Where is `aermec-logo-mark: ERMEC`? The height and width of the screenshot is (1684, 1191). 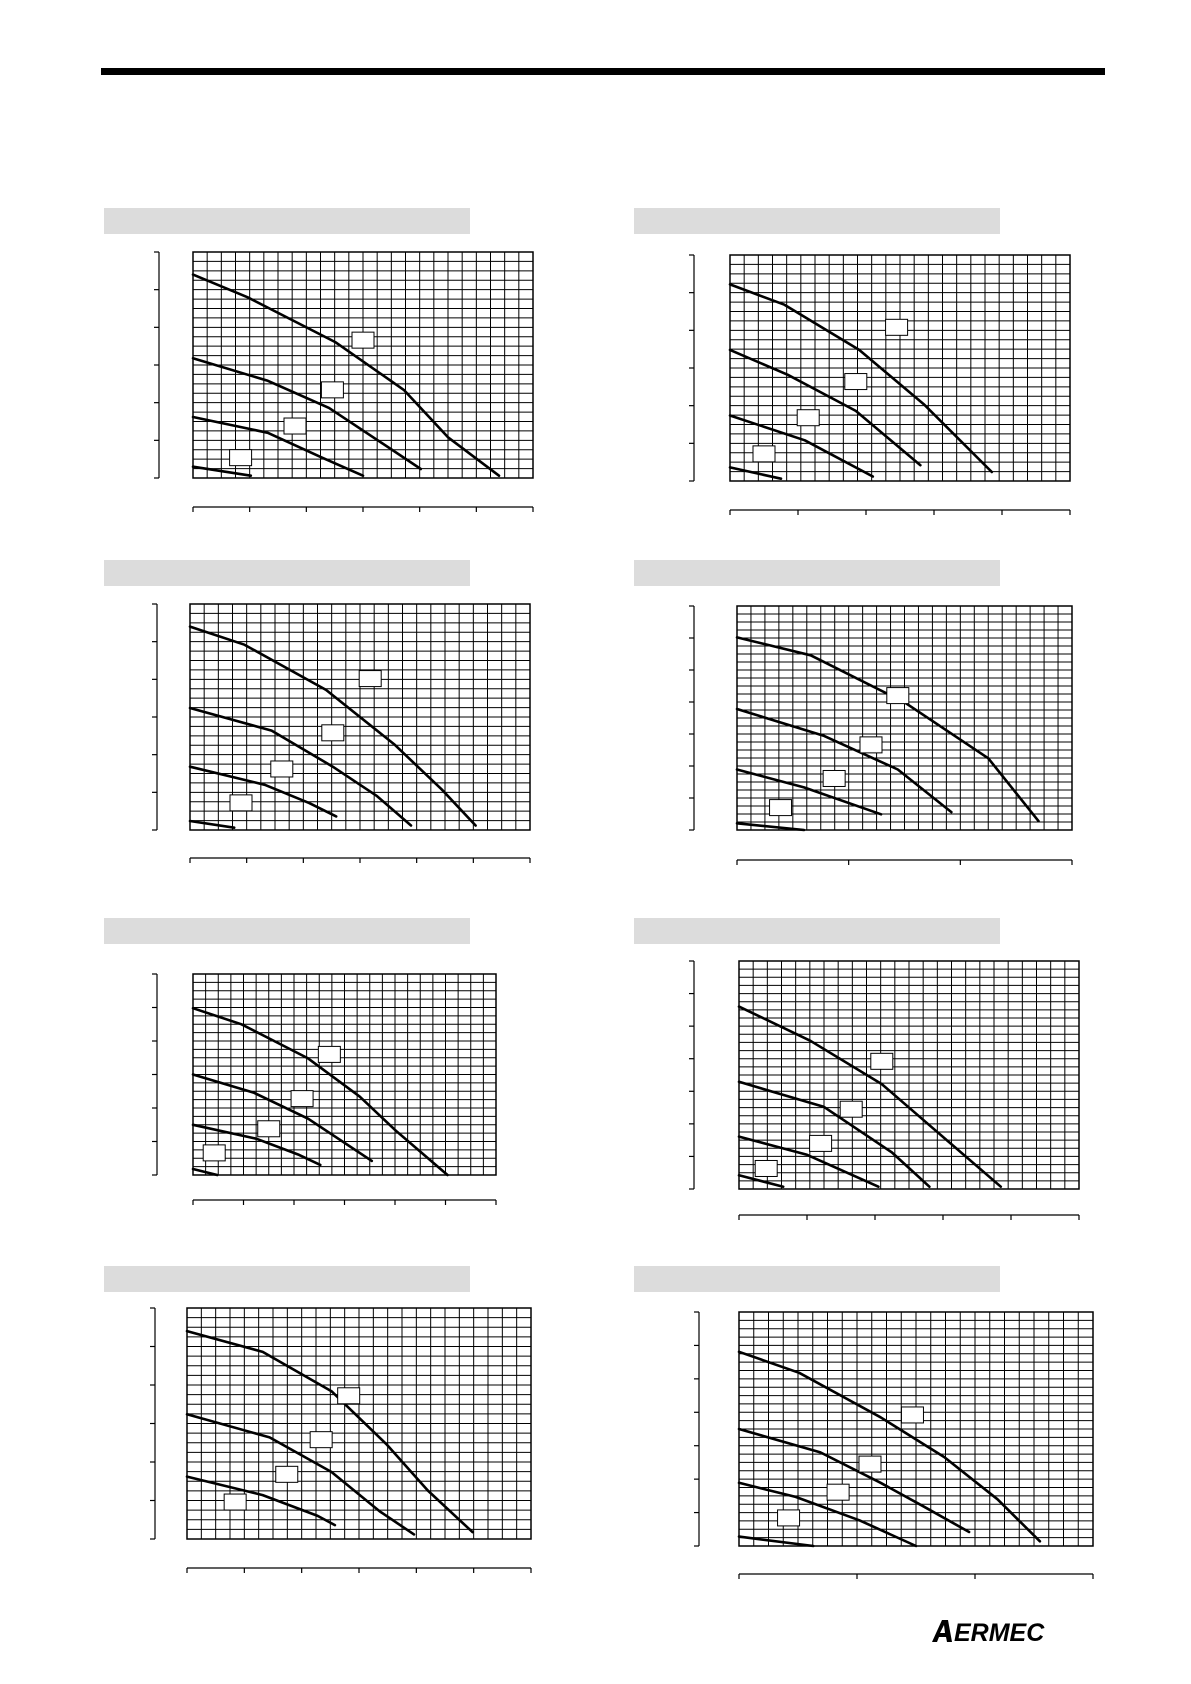 aermec-logo-mark: ERMEC is located at coordinates (988, 1632).